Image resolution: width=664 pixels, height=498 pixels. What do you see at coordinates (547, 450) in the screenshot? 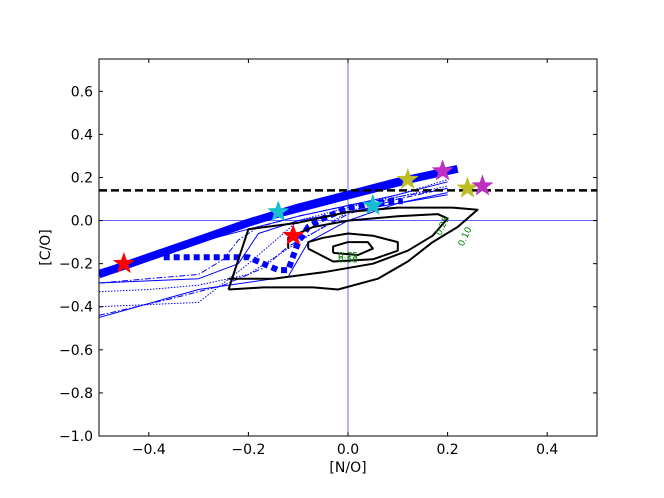
I see `x-tick-label: 0.4` at bounding box center [547, 450].